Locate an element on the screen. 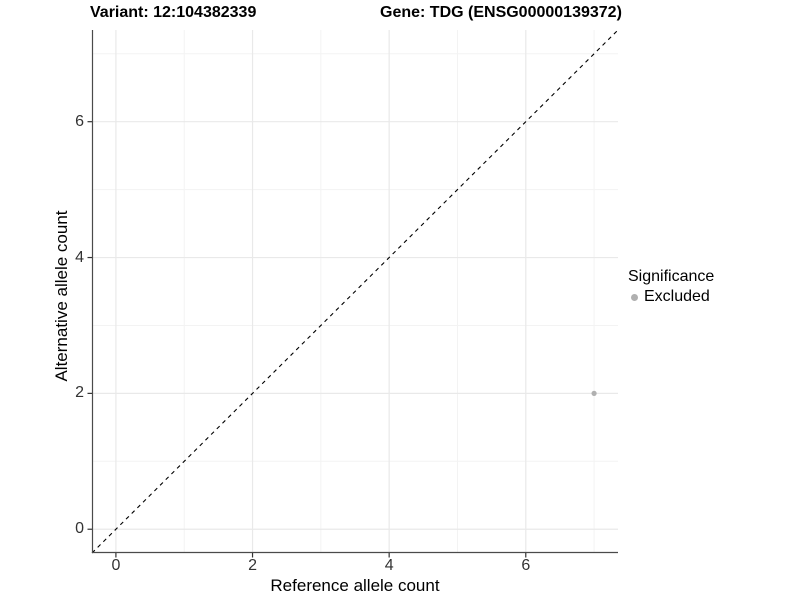  y-tick-label: 0 is located at coordinates (79, 529).